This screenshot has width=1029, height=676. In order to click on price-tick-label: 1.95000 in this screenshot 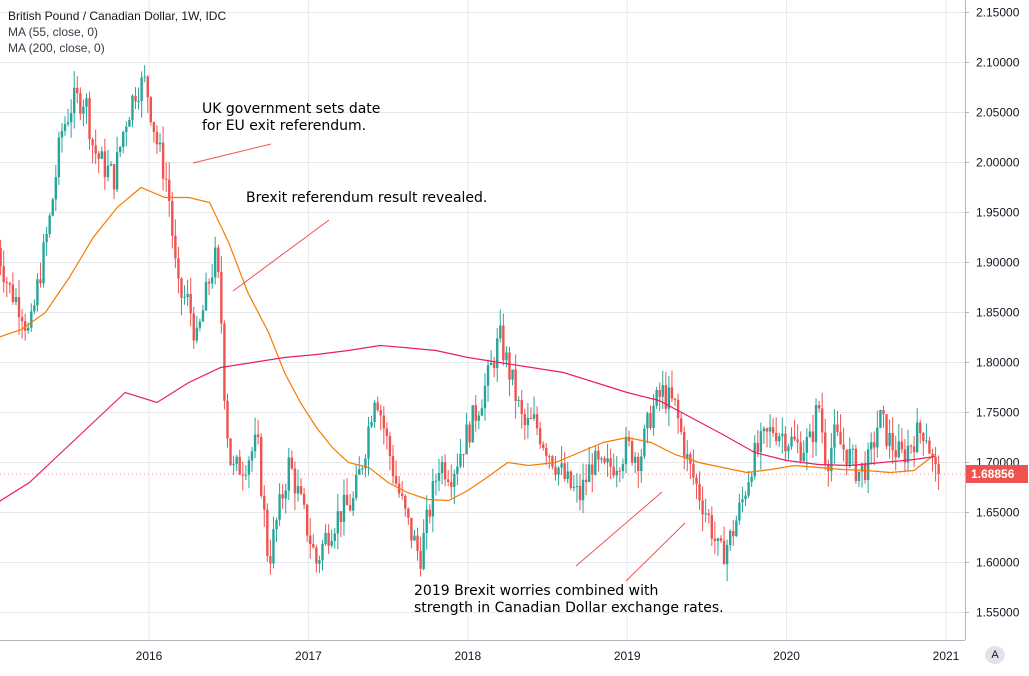, I will do `click(998, 213)`.